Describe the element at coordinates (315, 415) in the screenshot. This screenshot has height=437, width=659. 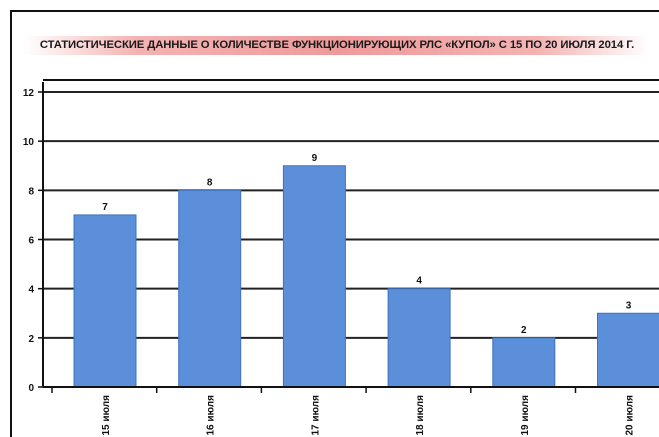
I see `category-label: 17 июля` at that location.